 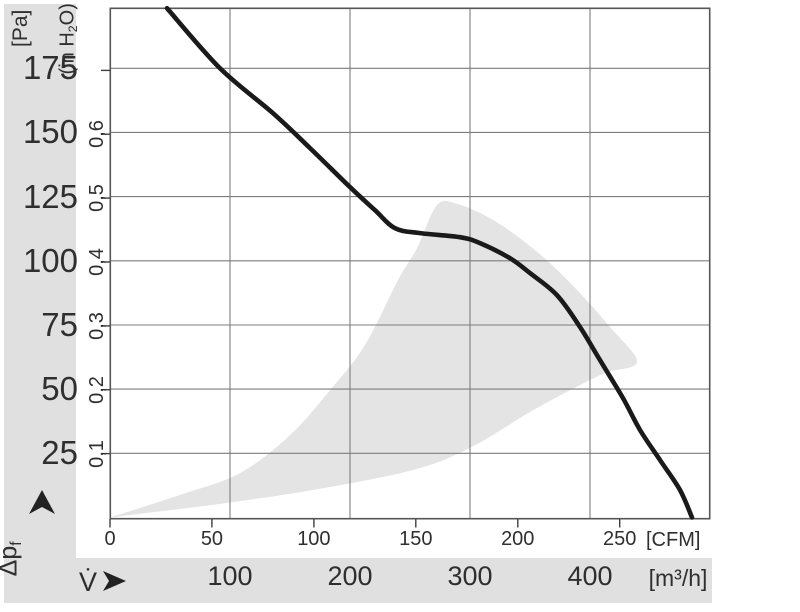 I want to click on m3h-unit-label: [m³/h], so click(x=678, y=578).